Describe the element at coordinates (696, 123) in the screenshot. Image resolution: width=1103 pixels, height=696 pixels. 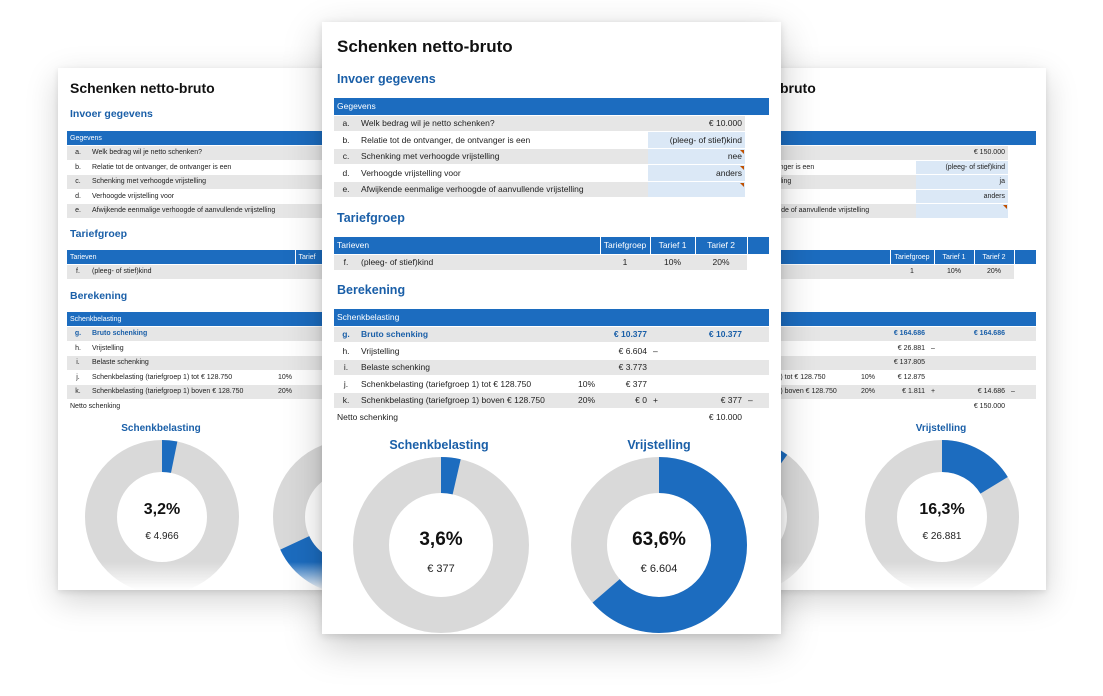
I see `netto-amount-value: € 10.000` at that location.